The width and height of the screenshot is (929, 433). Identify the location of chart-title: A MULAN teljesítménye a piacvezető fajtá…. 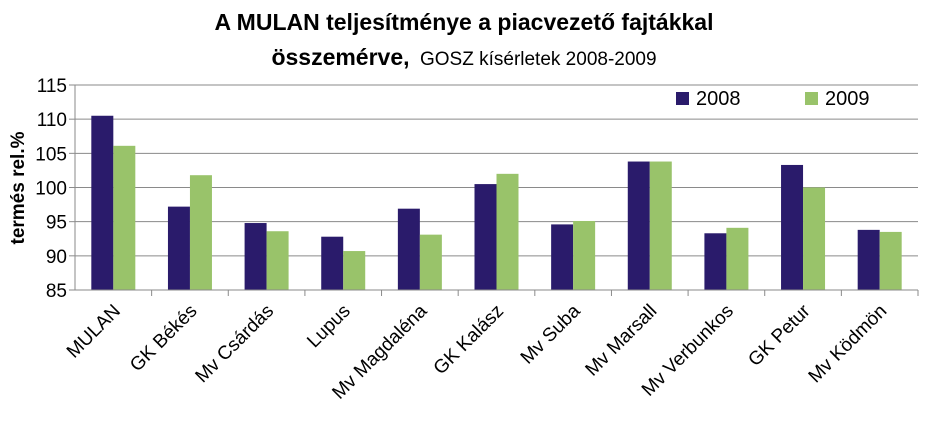
(464, 39).